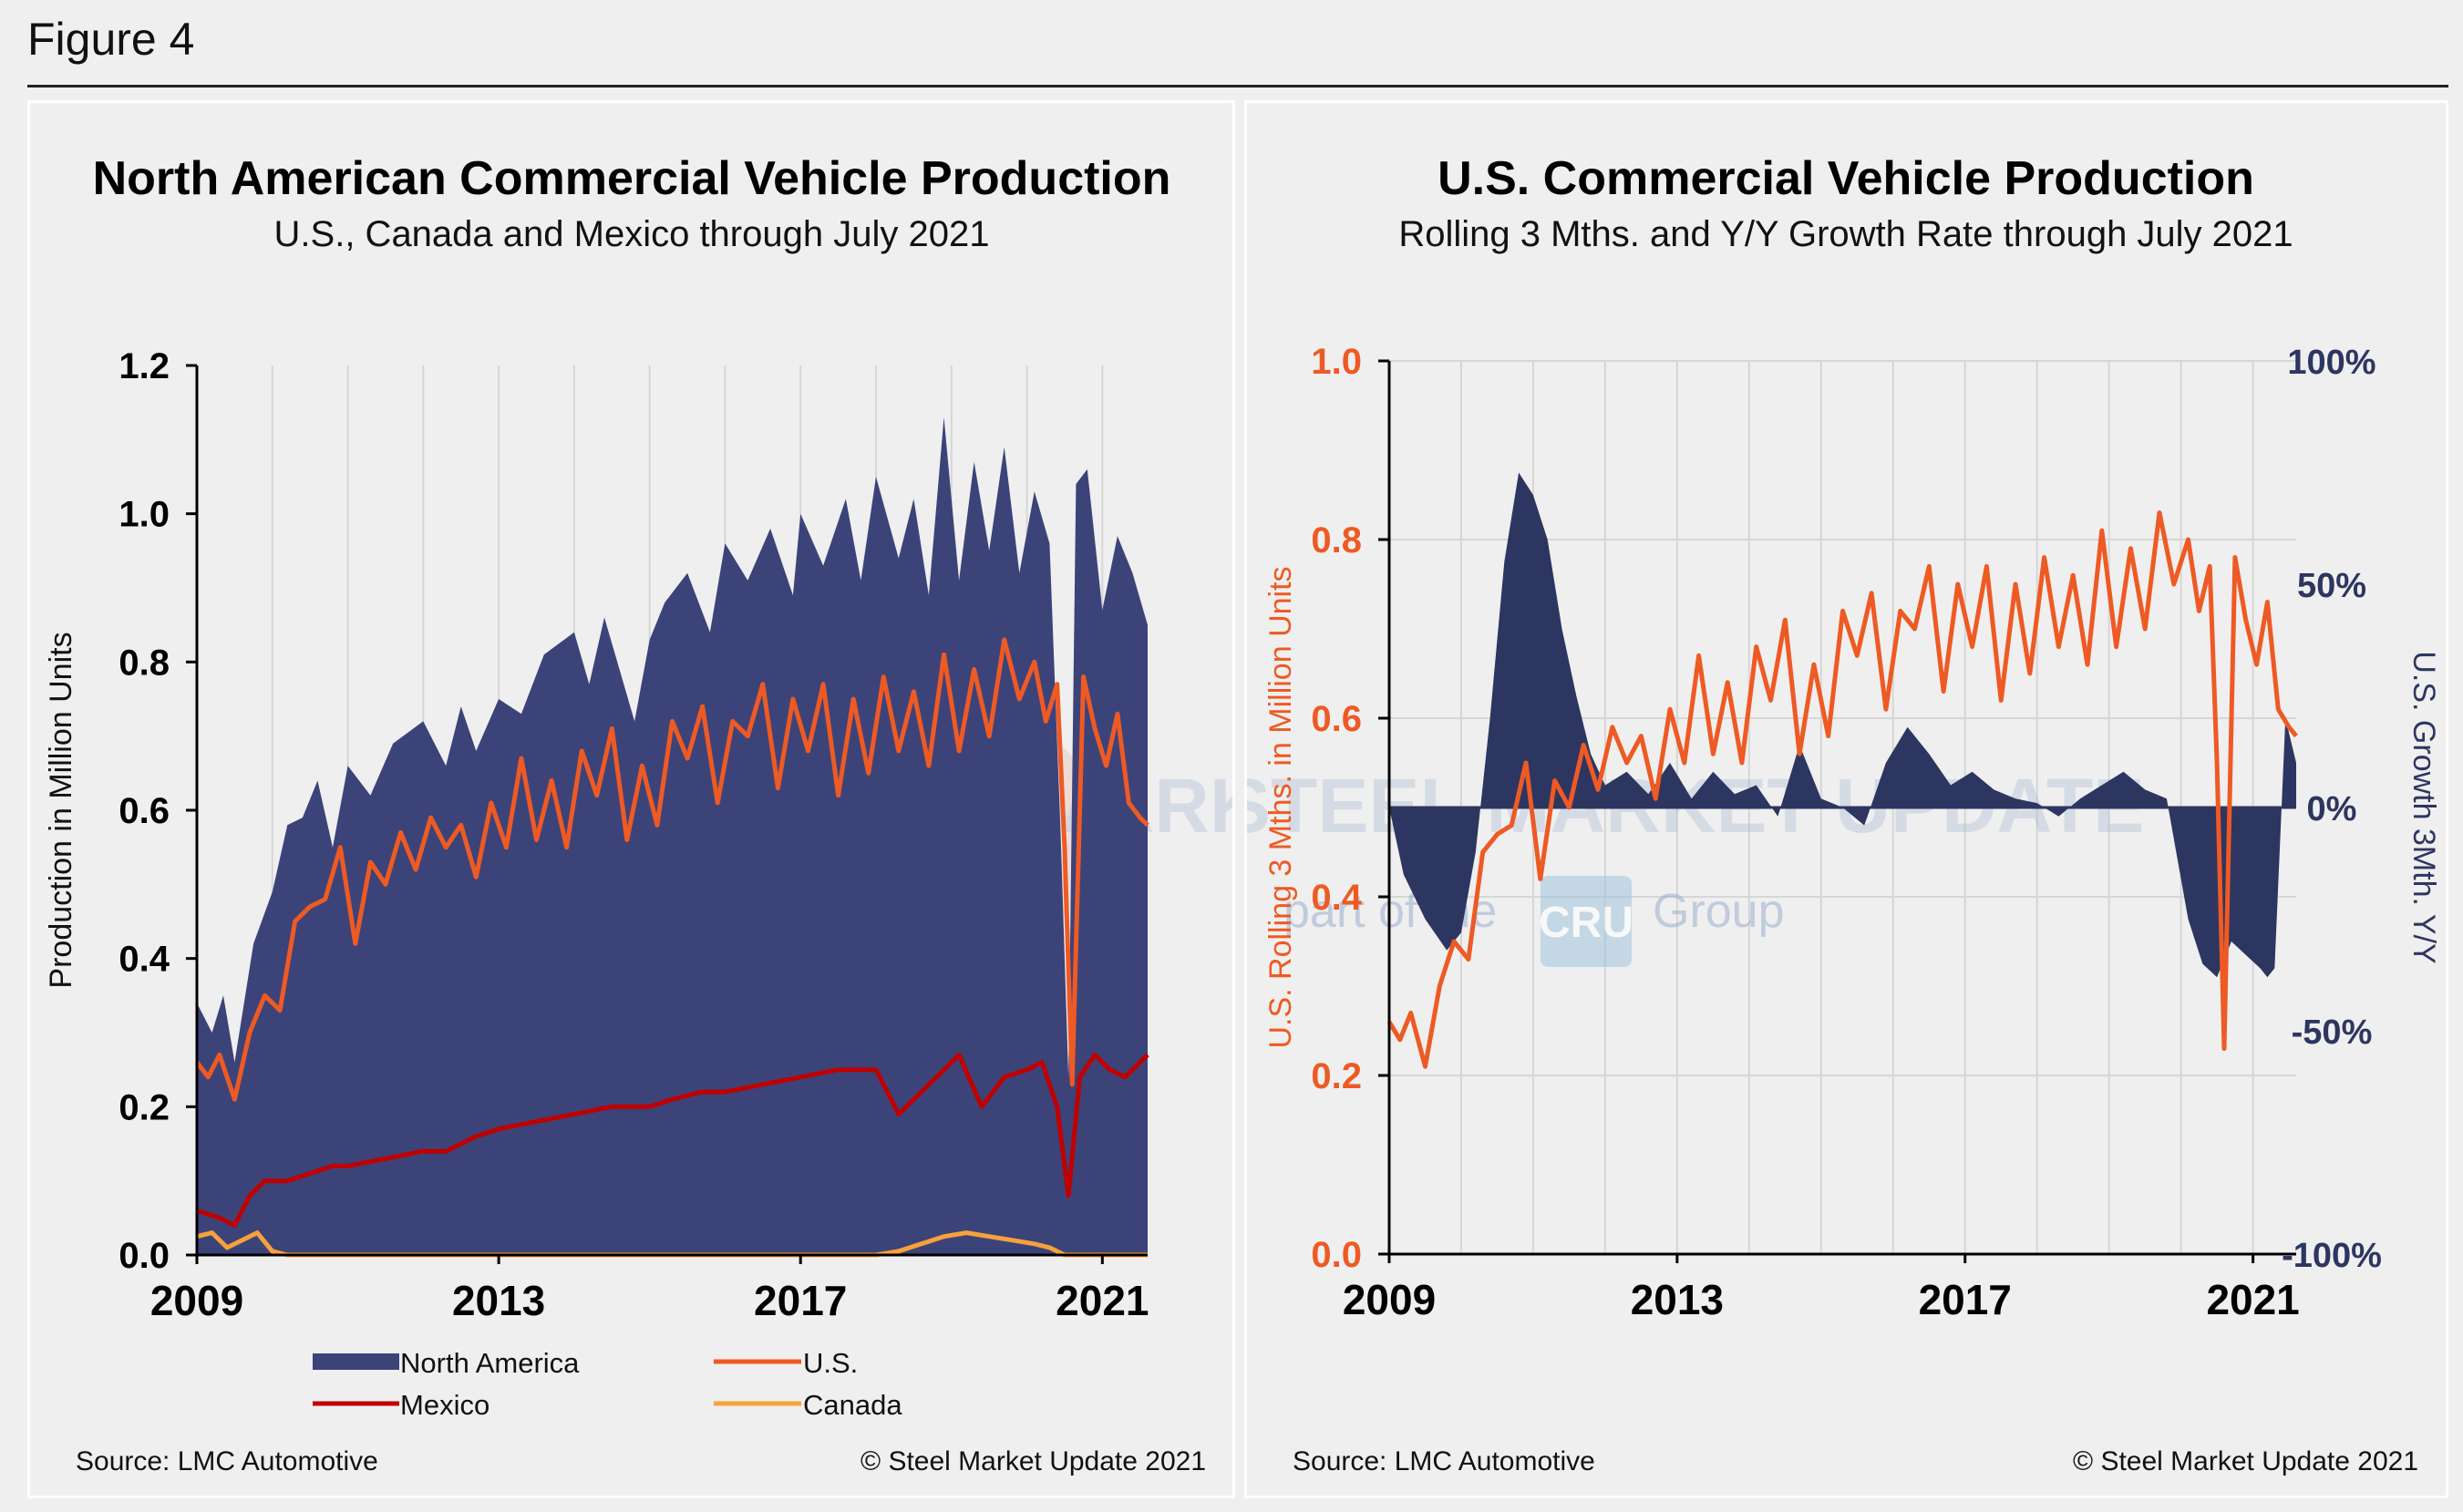 The height and width of the screenshot is (1512, 2463). I want to click on right-y-axis-label-left: U.S. Rolling 3 Mths. in Million Units, so click(1280, 807).